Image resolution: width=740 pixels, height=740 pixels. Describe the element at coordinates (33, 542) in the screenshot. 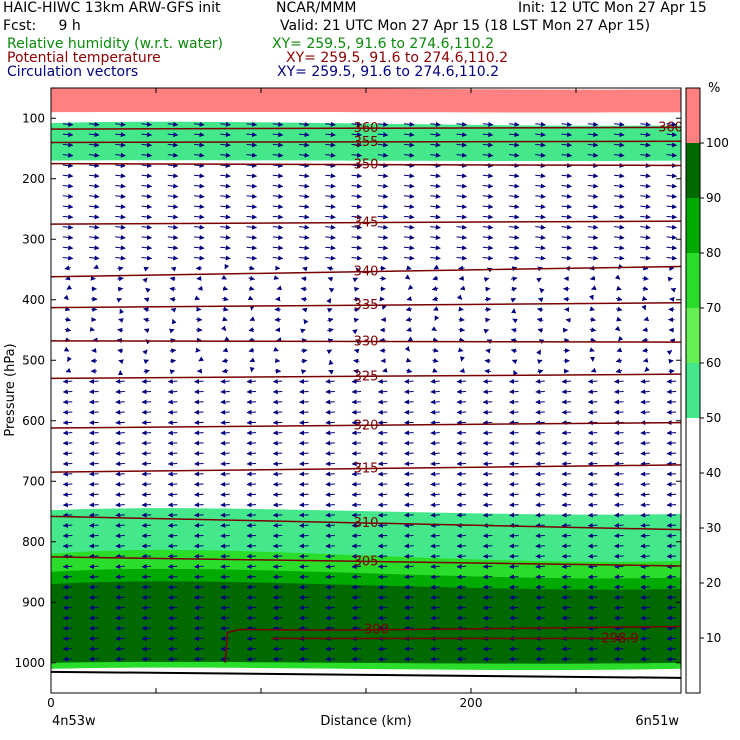

I see `y-tick-label: 800` at that location.